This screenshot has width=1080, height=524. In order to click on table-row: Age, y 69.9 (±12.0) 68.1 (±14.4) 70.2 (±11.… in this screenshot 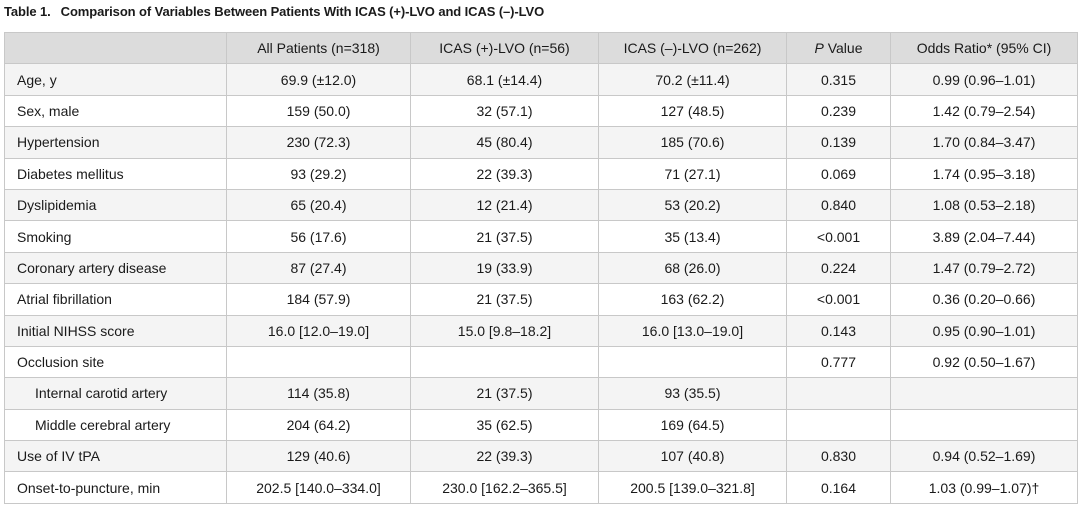, I will do `click(541, 79)`.